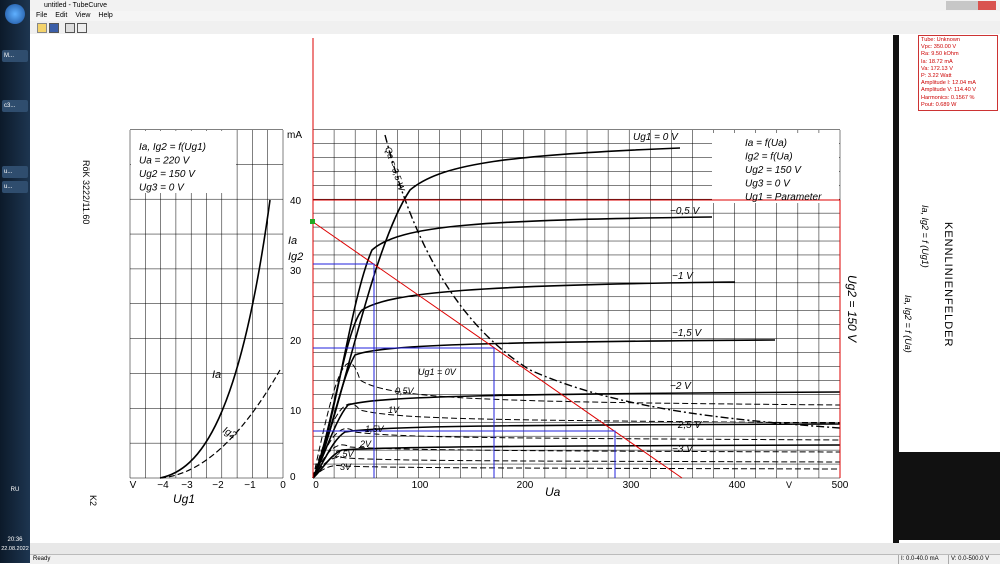 The height and width of the screenshot is (564, 1000). What do you see at coordinates (939, 104) in the screenshot?
I see `info-line: Pout: 0.689 W` at bounding box center [939, 104].